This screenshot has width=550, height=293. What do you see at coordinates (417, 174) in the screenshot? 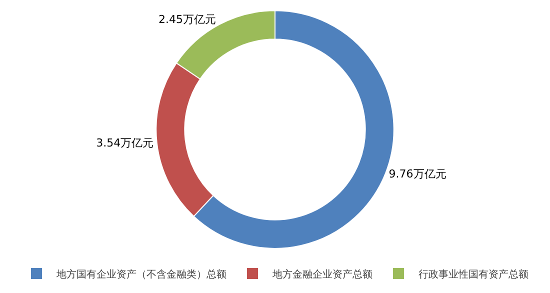
I see `data-label: 9.76万亿元` at bounding box center [417, 174].